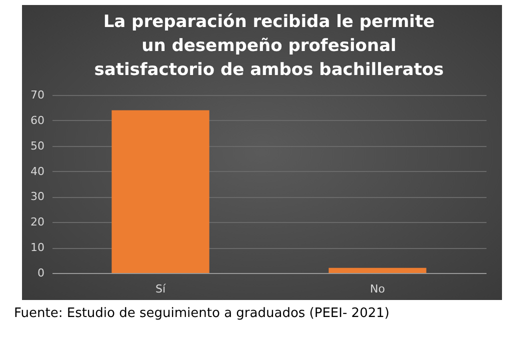 The width and height of the screenshot is (516, 337). Describe the element at coordinates (41, 273) in the screenshot. I see `y-tick-label: 0` at that location.